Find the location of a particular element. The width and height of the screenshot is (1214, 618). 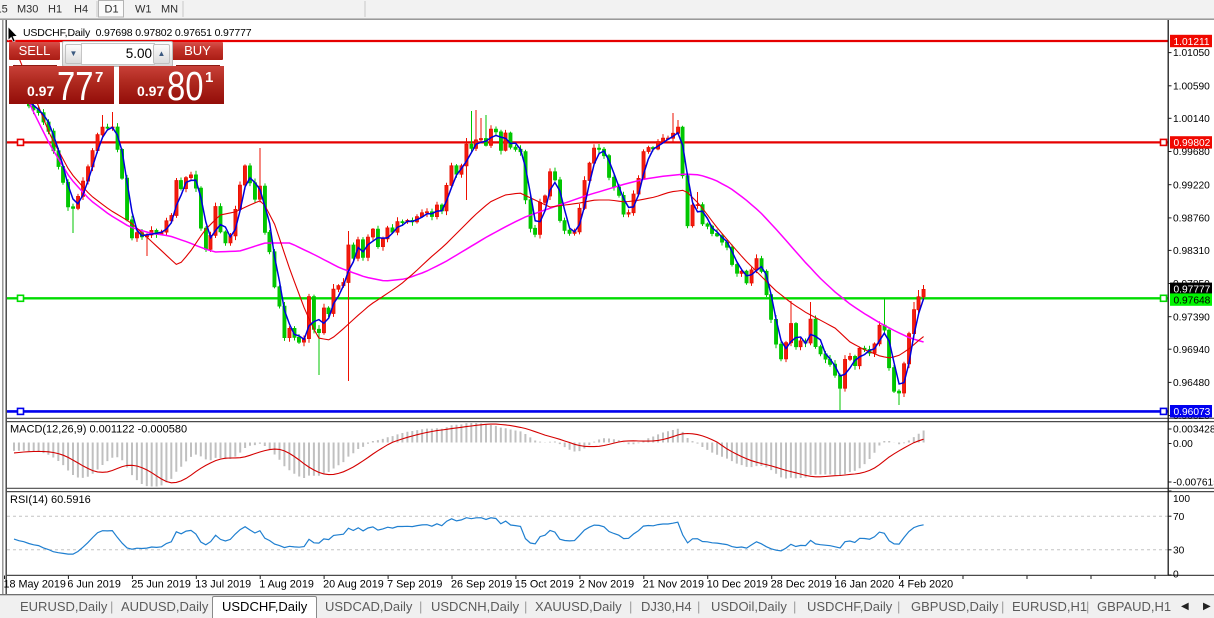

svg-text: 1 Aug 2019 is located at coordinates (286, 585).